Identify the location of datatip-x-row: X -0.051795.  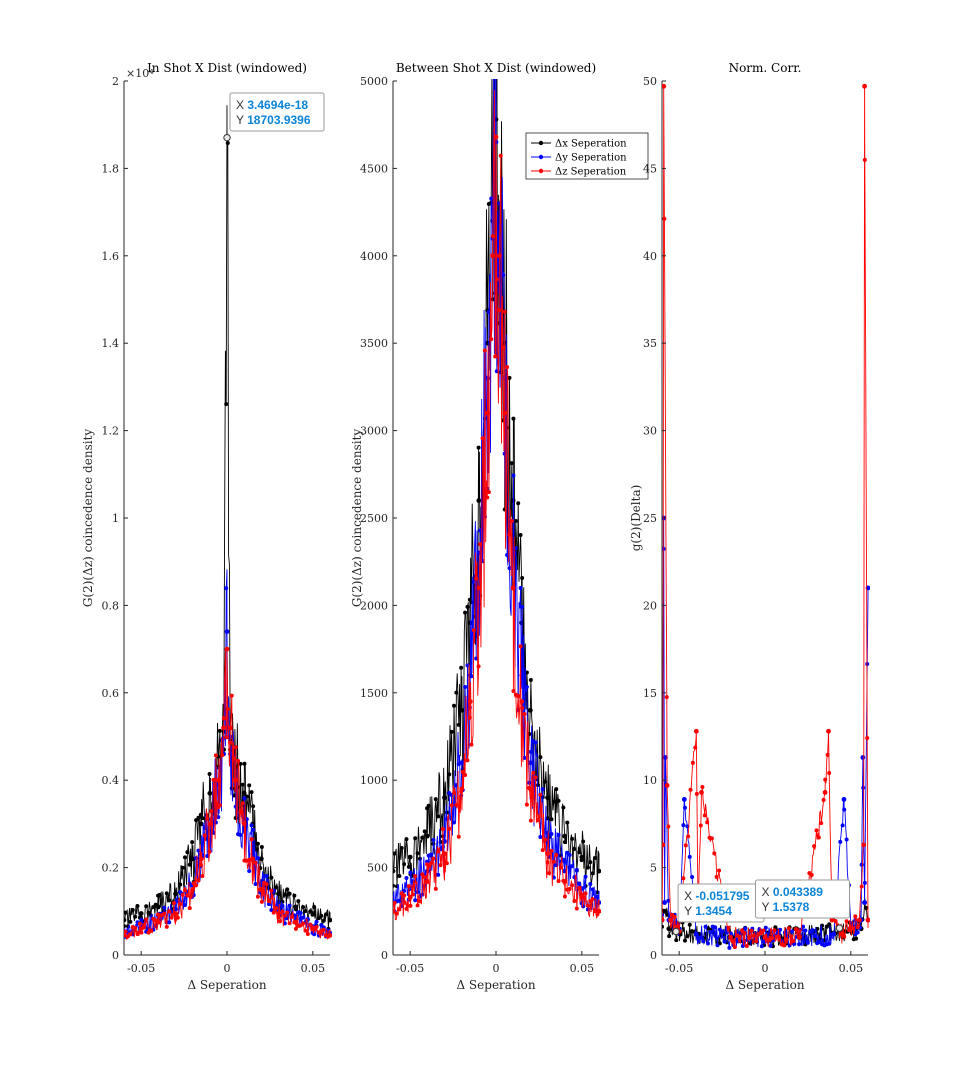
(717, 896).